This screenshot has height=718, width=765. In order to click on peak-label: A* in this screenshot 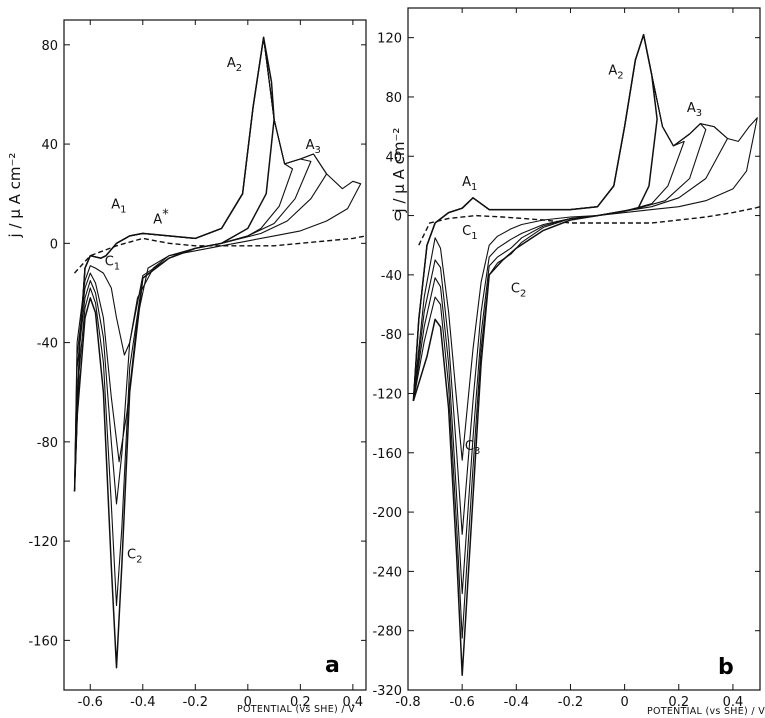, I will do `click(161, 217)`.